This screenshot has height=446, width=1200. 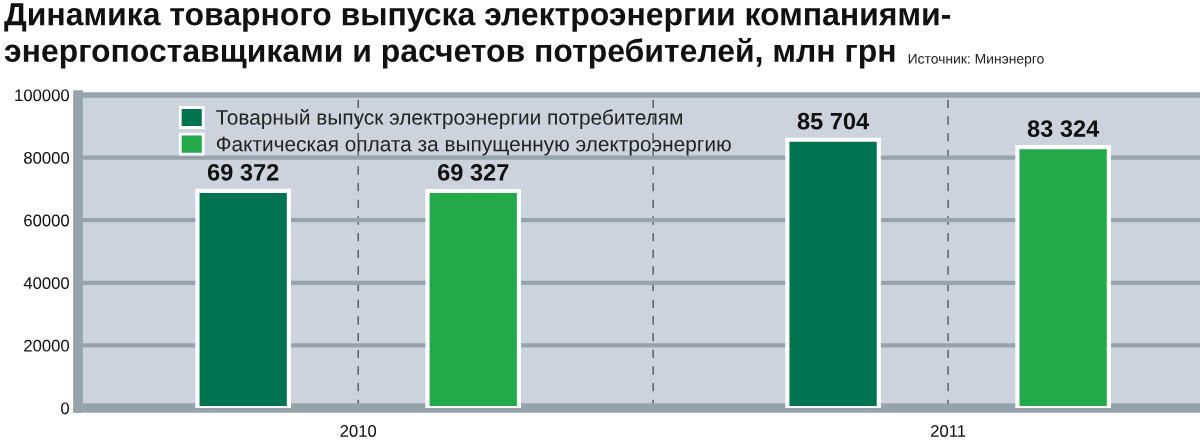 What do you see at coordinates (47, 158) in the screenshot?
I see `y-tick-label: 80000` at bounding box center [47, 158].